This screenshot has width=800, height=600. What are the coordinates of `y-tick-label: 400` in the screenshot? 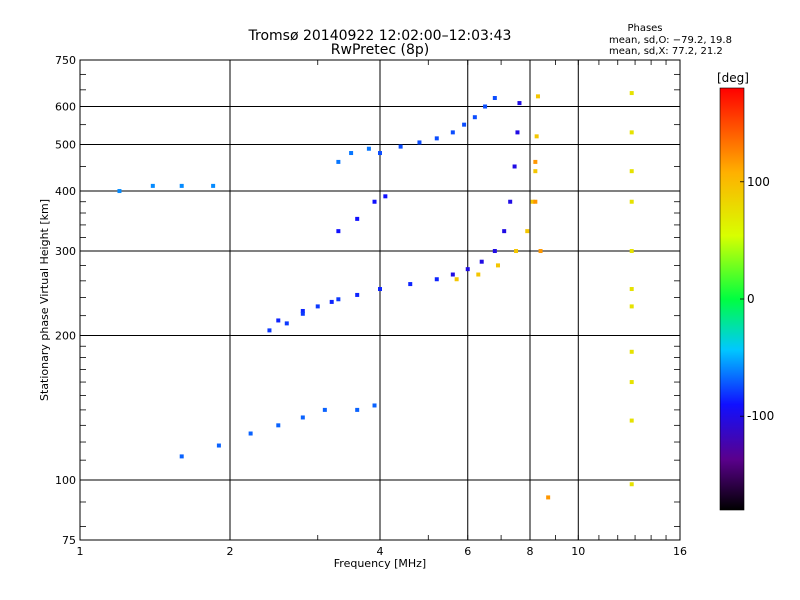 It's located at (65, 191).